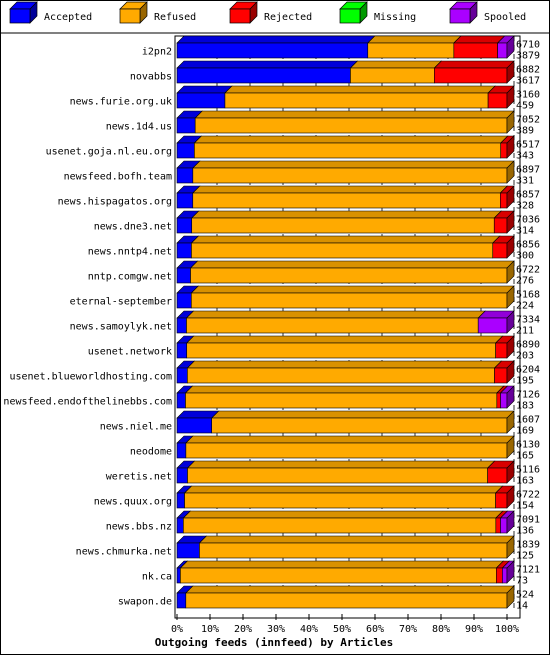 The image size is (550, 655). What do you see at coordinates (528, 445) in the screenshot?
I see `value-label-total: 6130` at bounding box center [528, 445].